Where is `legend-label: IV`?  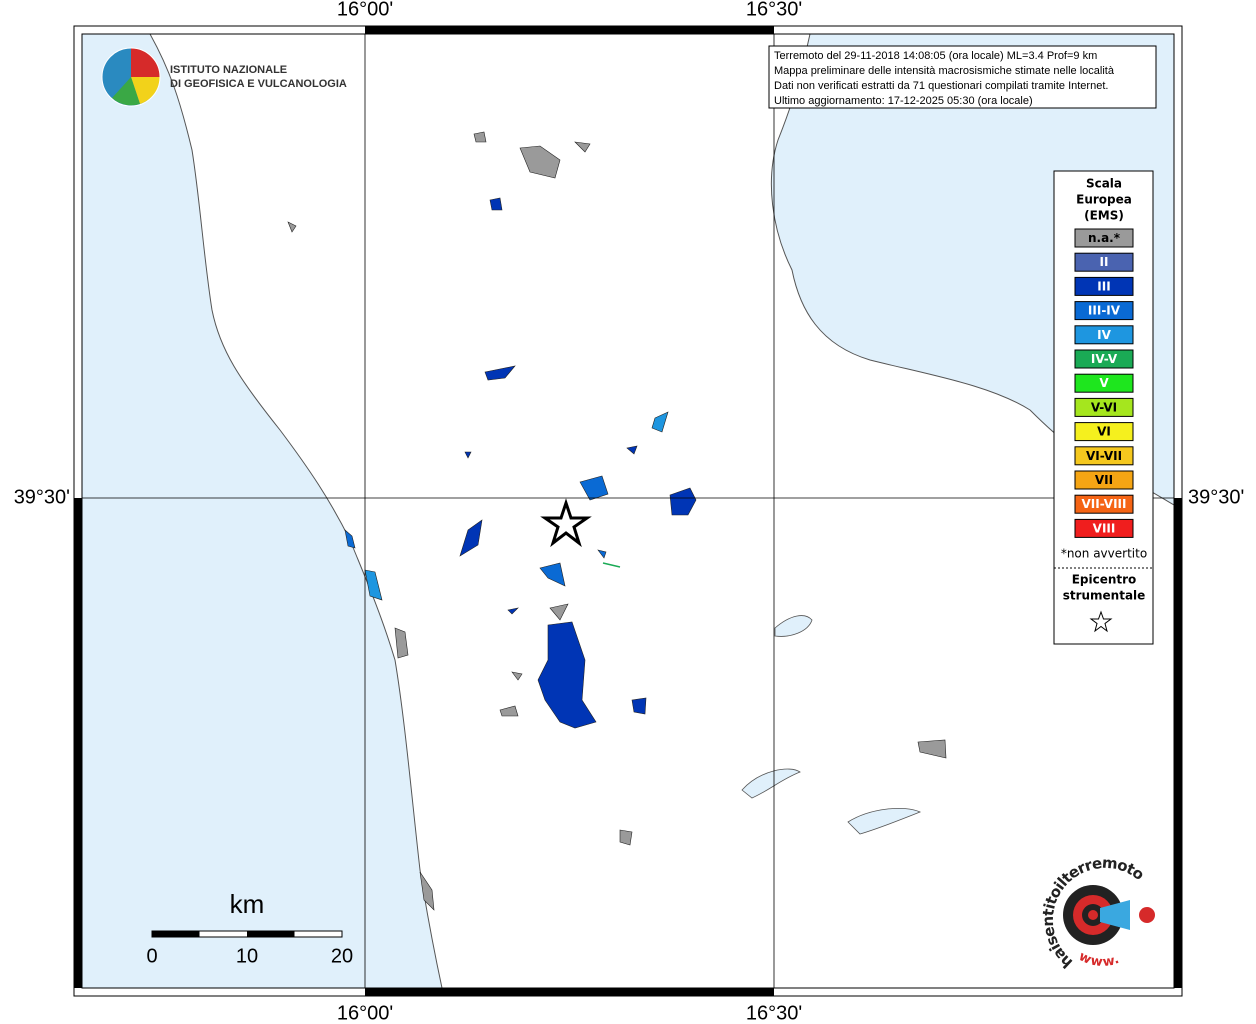 legend-label: IV is located at coordinates (1104, 335).